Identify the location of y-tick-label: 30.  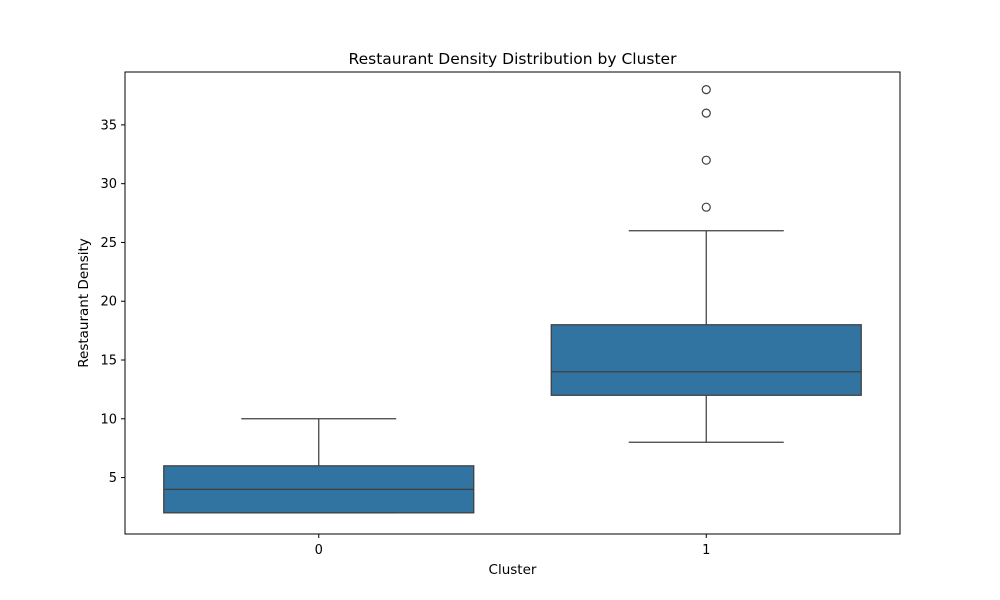
(108, 184).